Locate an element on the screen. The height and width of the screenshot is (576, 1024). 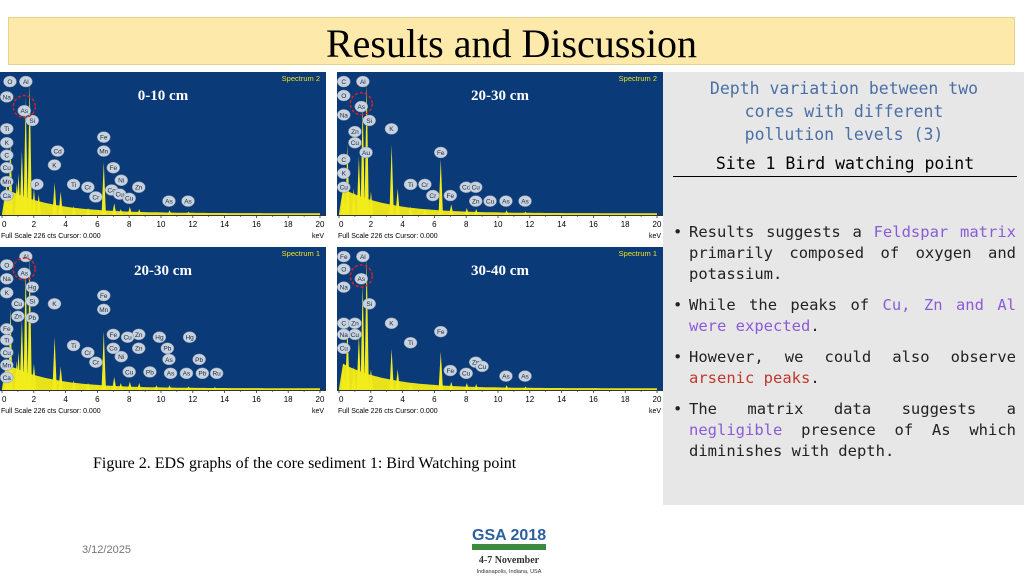
svg-text: Au is located at coordinates (366, 153).